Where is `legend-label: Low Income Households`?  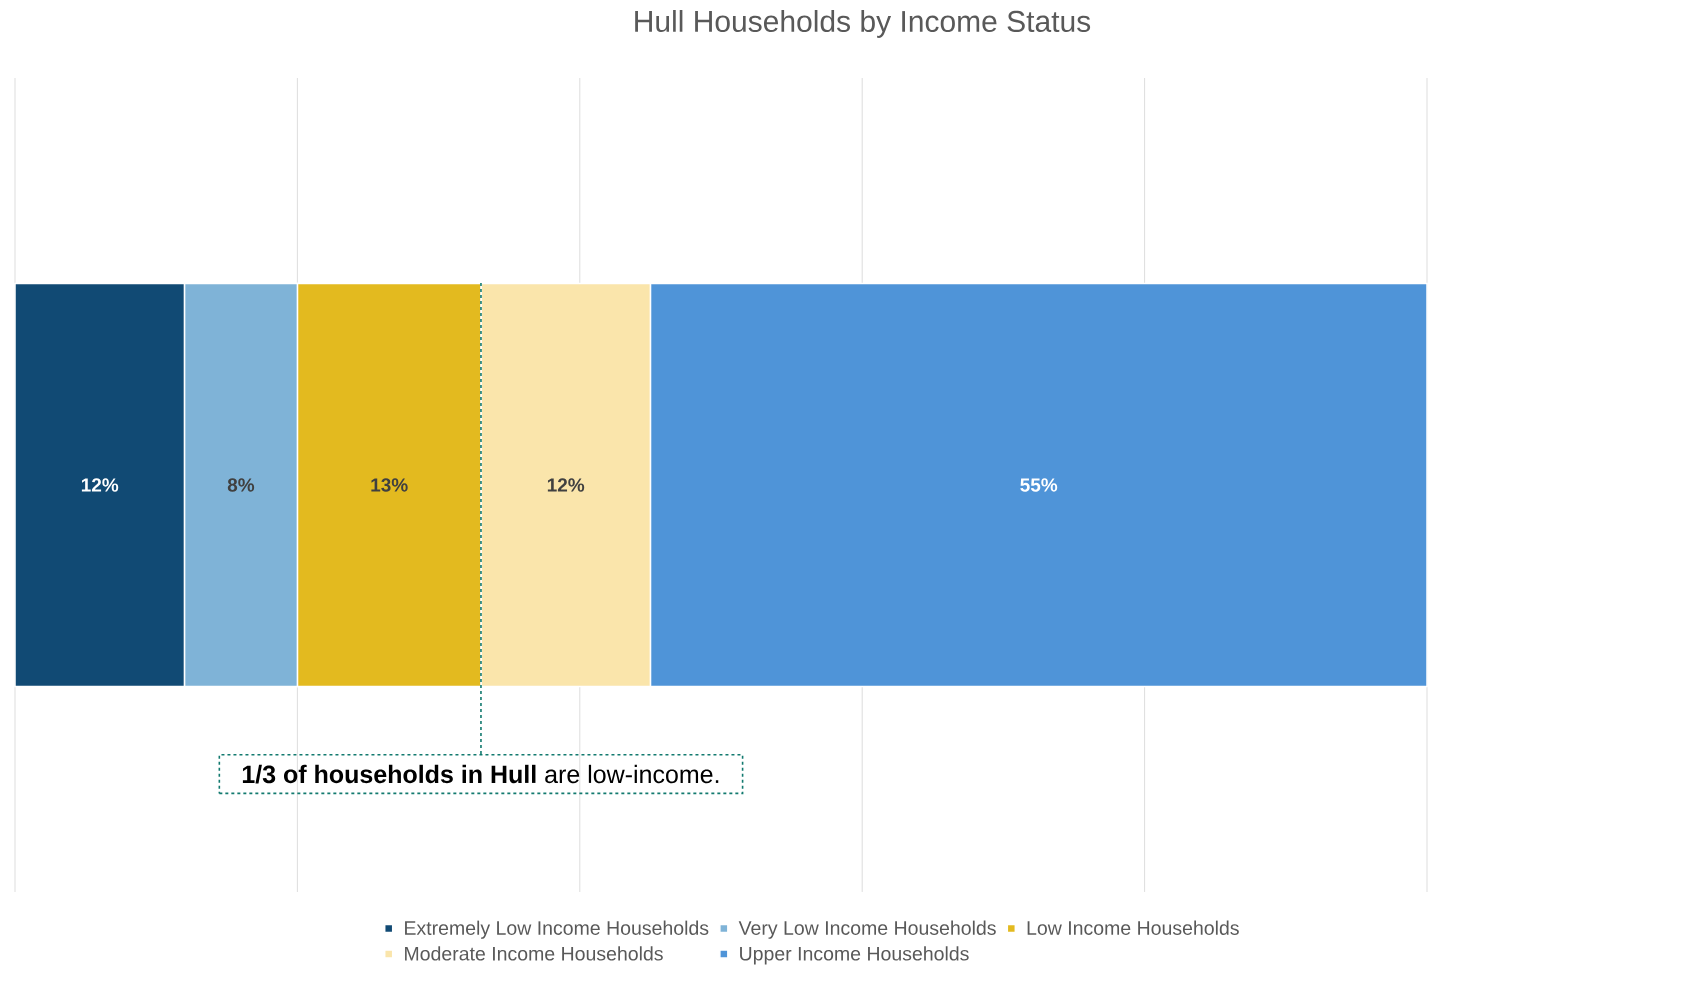
legend-label: Low Income Households is located at coordinates (1133, 927).